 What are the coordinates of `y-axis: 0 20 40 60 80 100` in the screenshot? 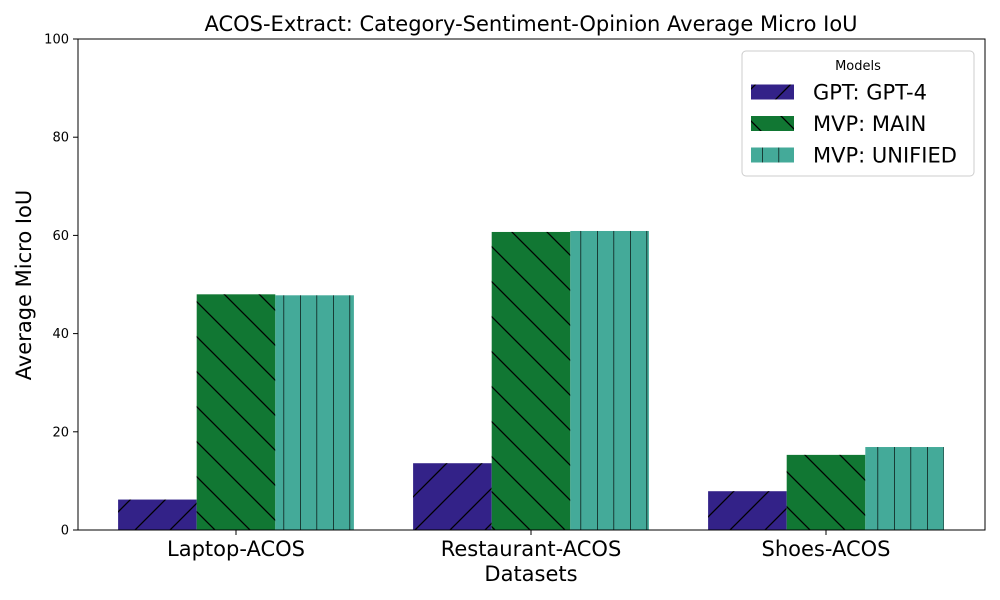 It's located at (61, 286).